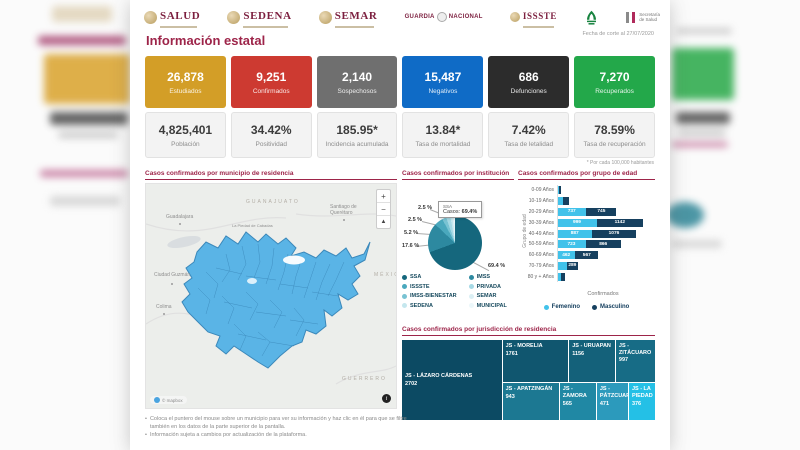 The width and height of the screenshot is (800, 450). What do you see at coordinates (603, 294) in the screenshot?
I see `age-x-axis-label: Confirmados` at bounding box center [603, 294].